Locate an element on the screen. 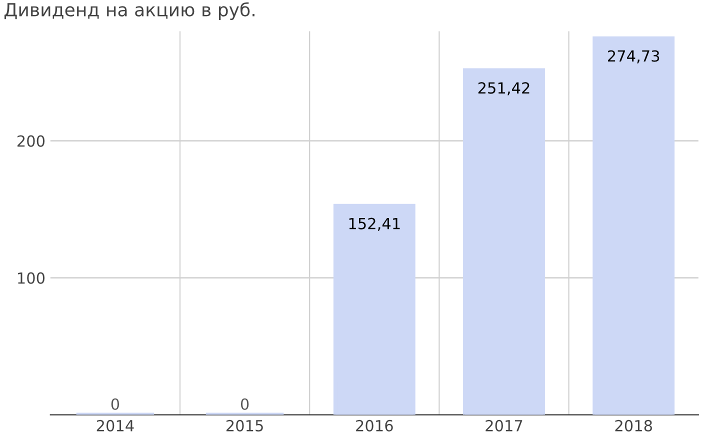 The image size is (720, 446). data-label: 152,41 is located at coordinates (374, 224).